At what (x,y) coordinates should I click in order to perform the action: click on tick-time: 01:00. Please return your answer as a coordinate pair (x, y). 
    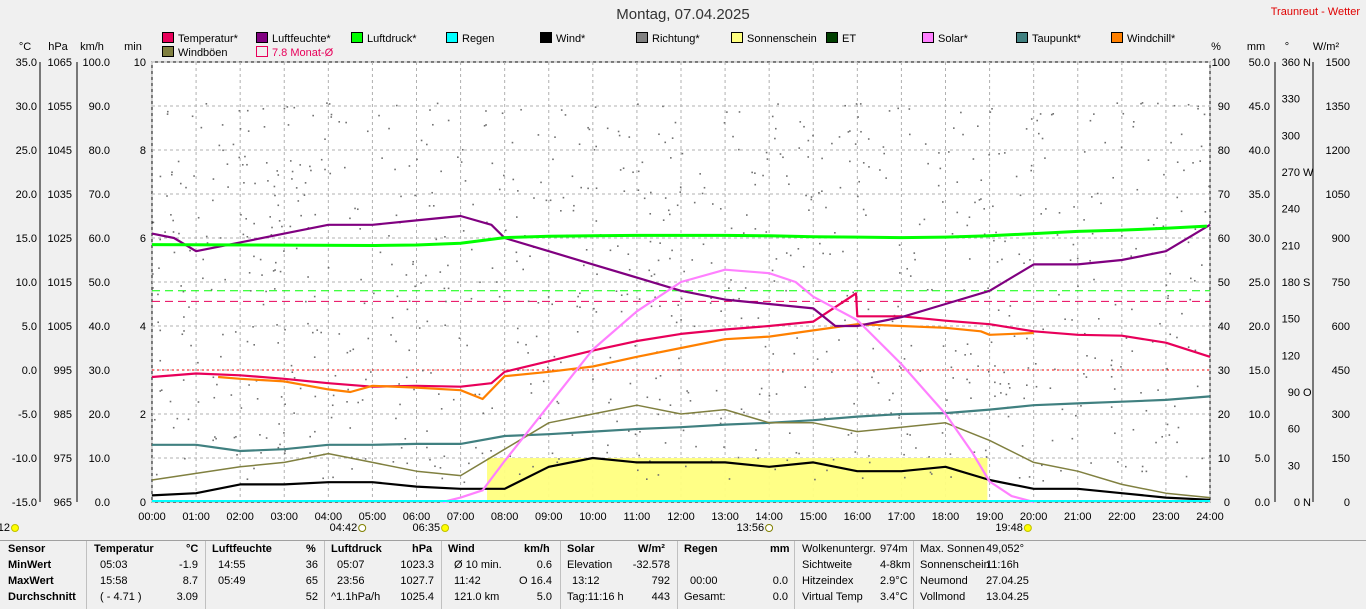
    Looking at the image, I should click on (196, 517).